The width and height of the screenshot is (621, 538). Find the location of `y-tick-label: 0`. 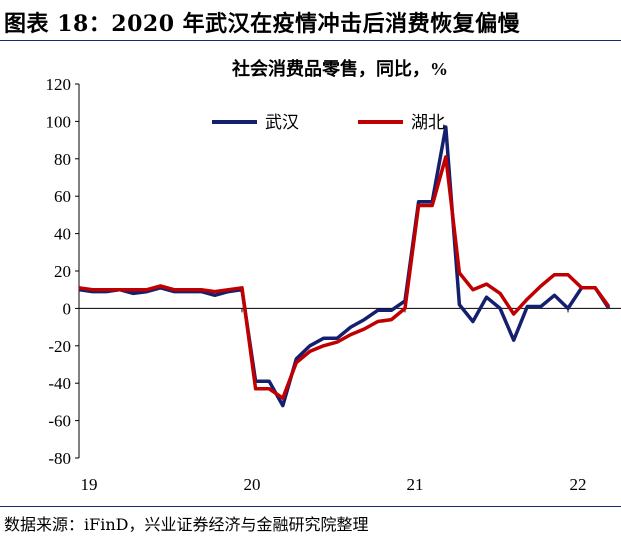

y-tick-label: 0 is located at coordinates (67, 308).